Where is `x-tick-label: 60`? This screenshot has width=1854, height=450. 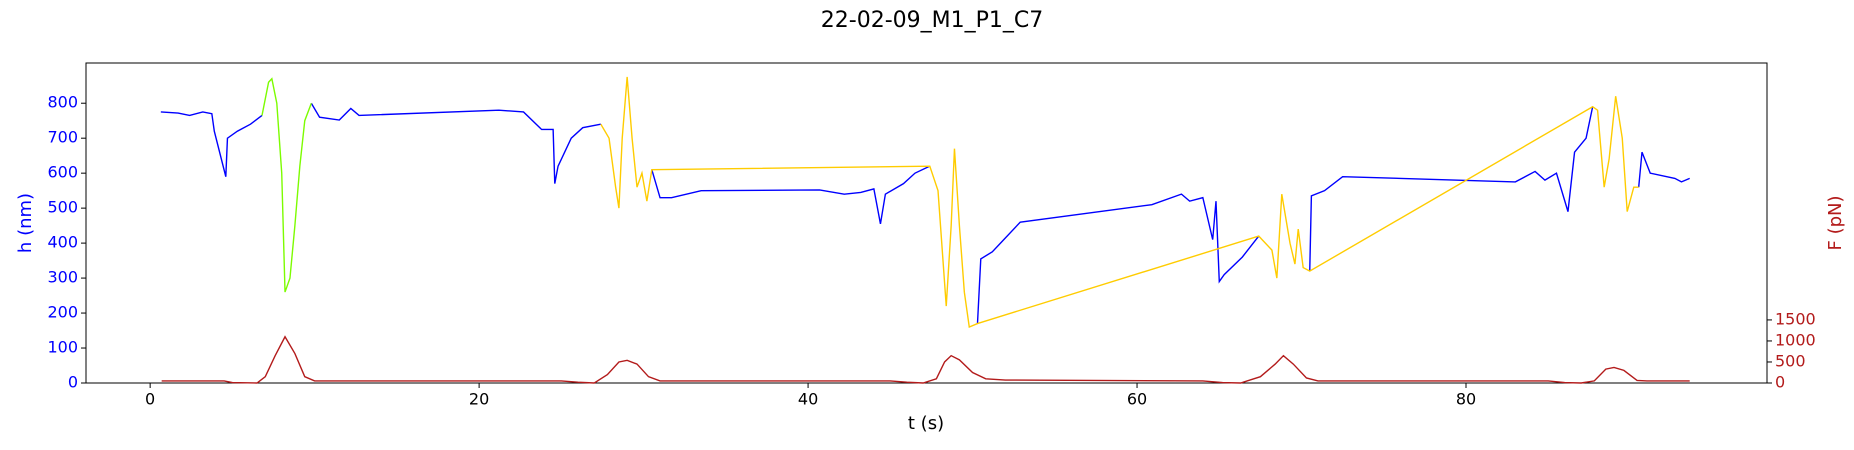
x-tick-label: 60 is located at coordinates (1137, 399).